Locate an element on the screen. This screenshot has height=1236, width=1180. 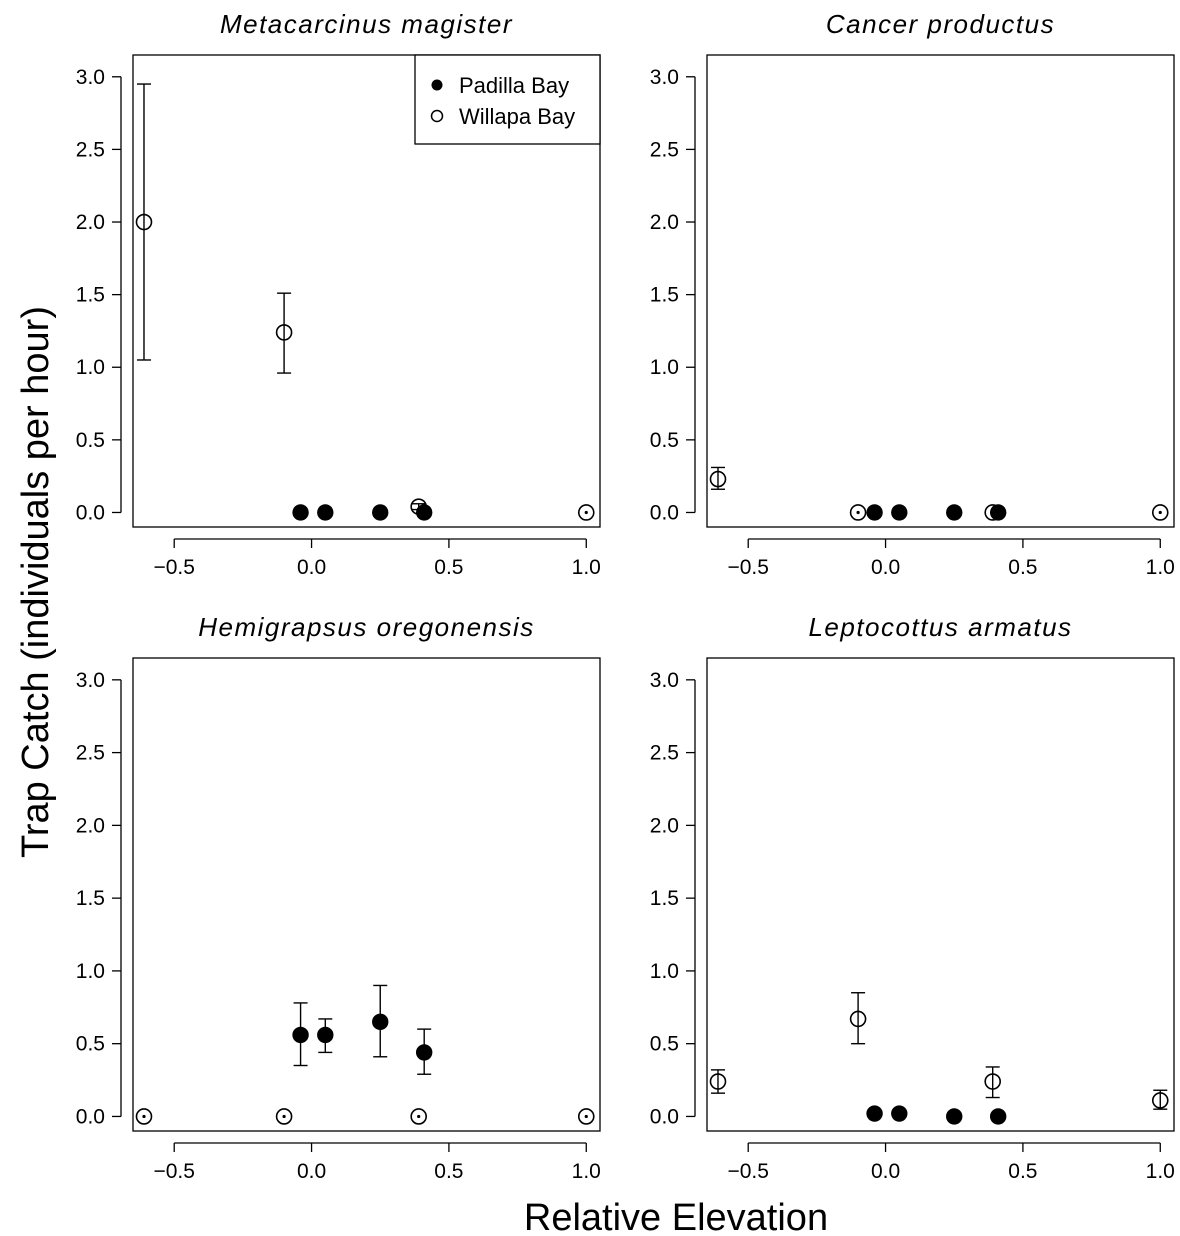
legend-box is located at coordinates (507, 99).